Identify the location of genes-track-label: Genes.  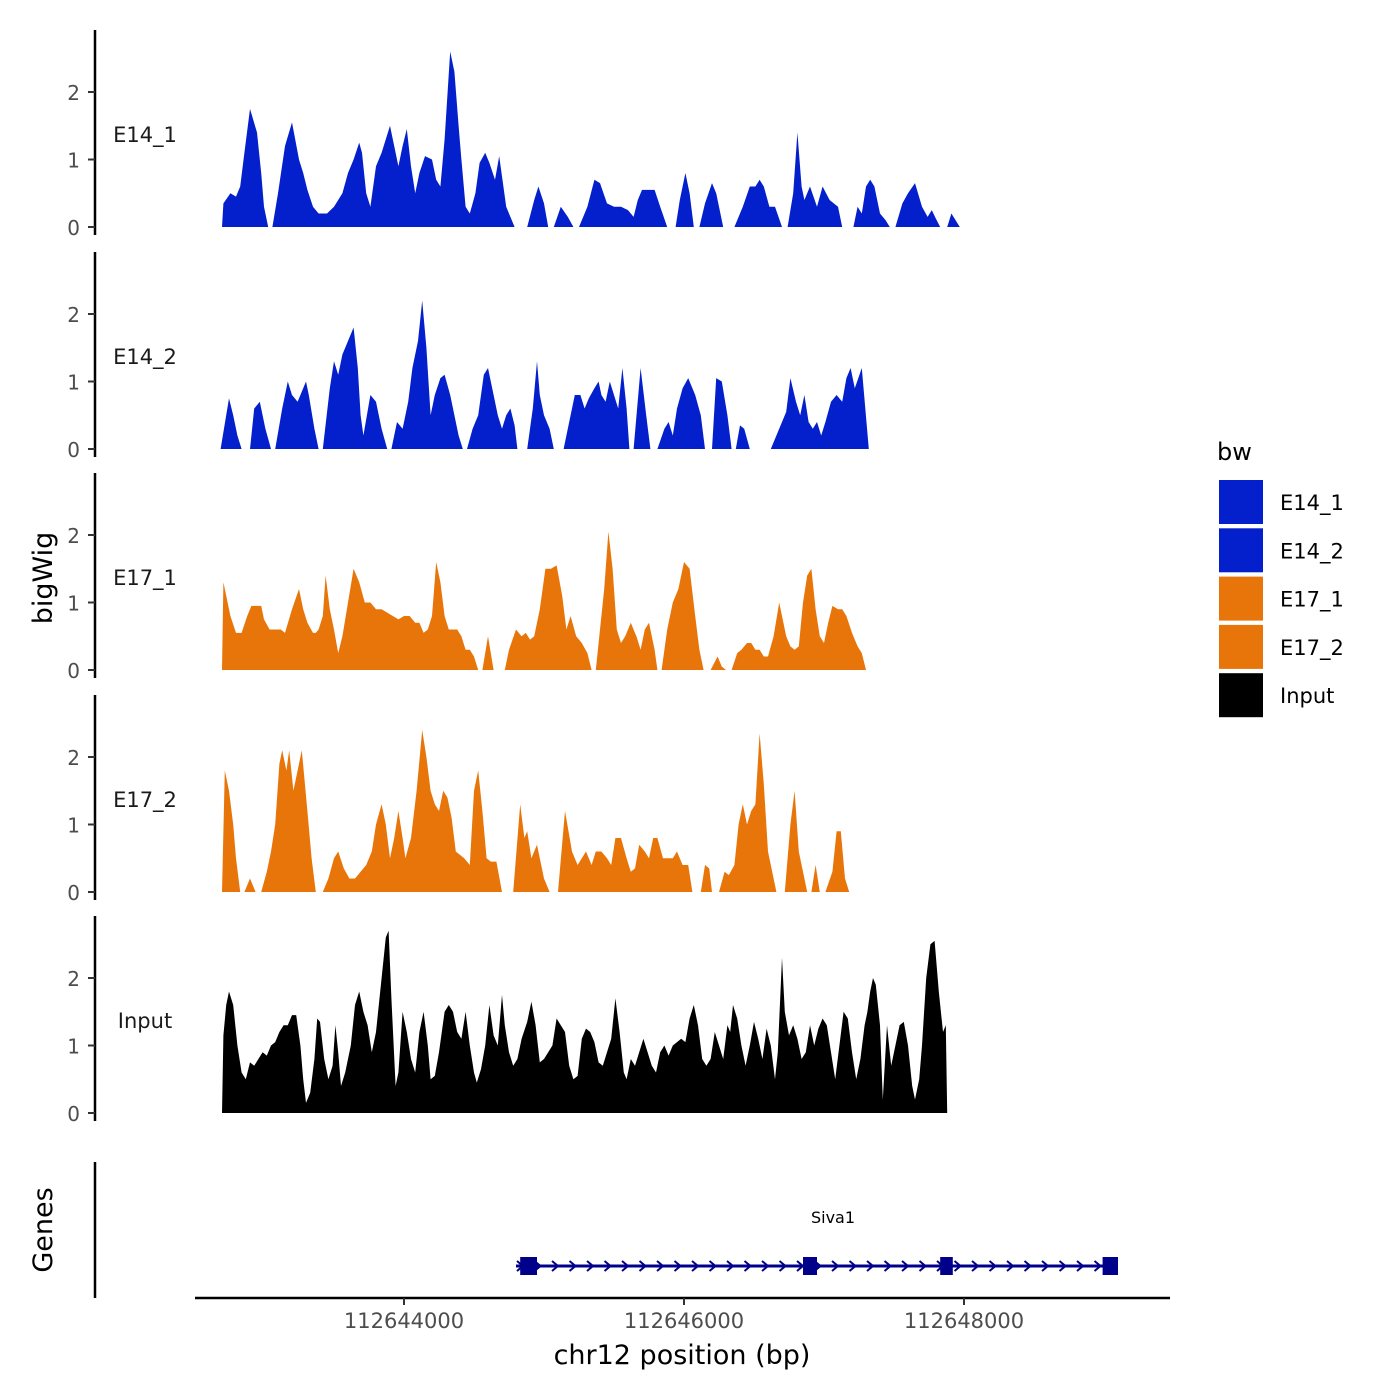
(43, 1229).